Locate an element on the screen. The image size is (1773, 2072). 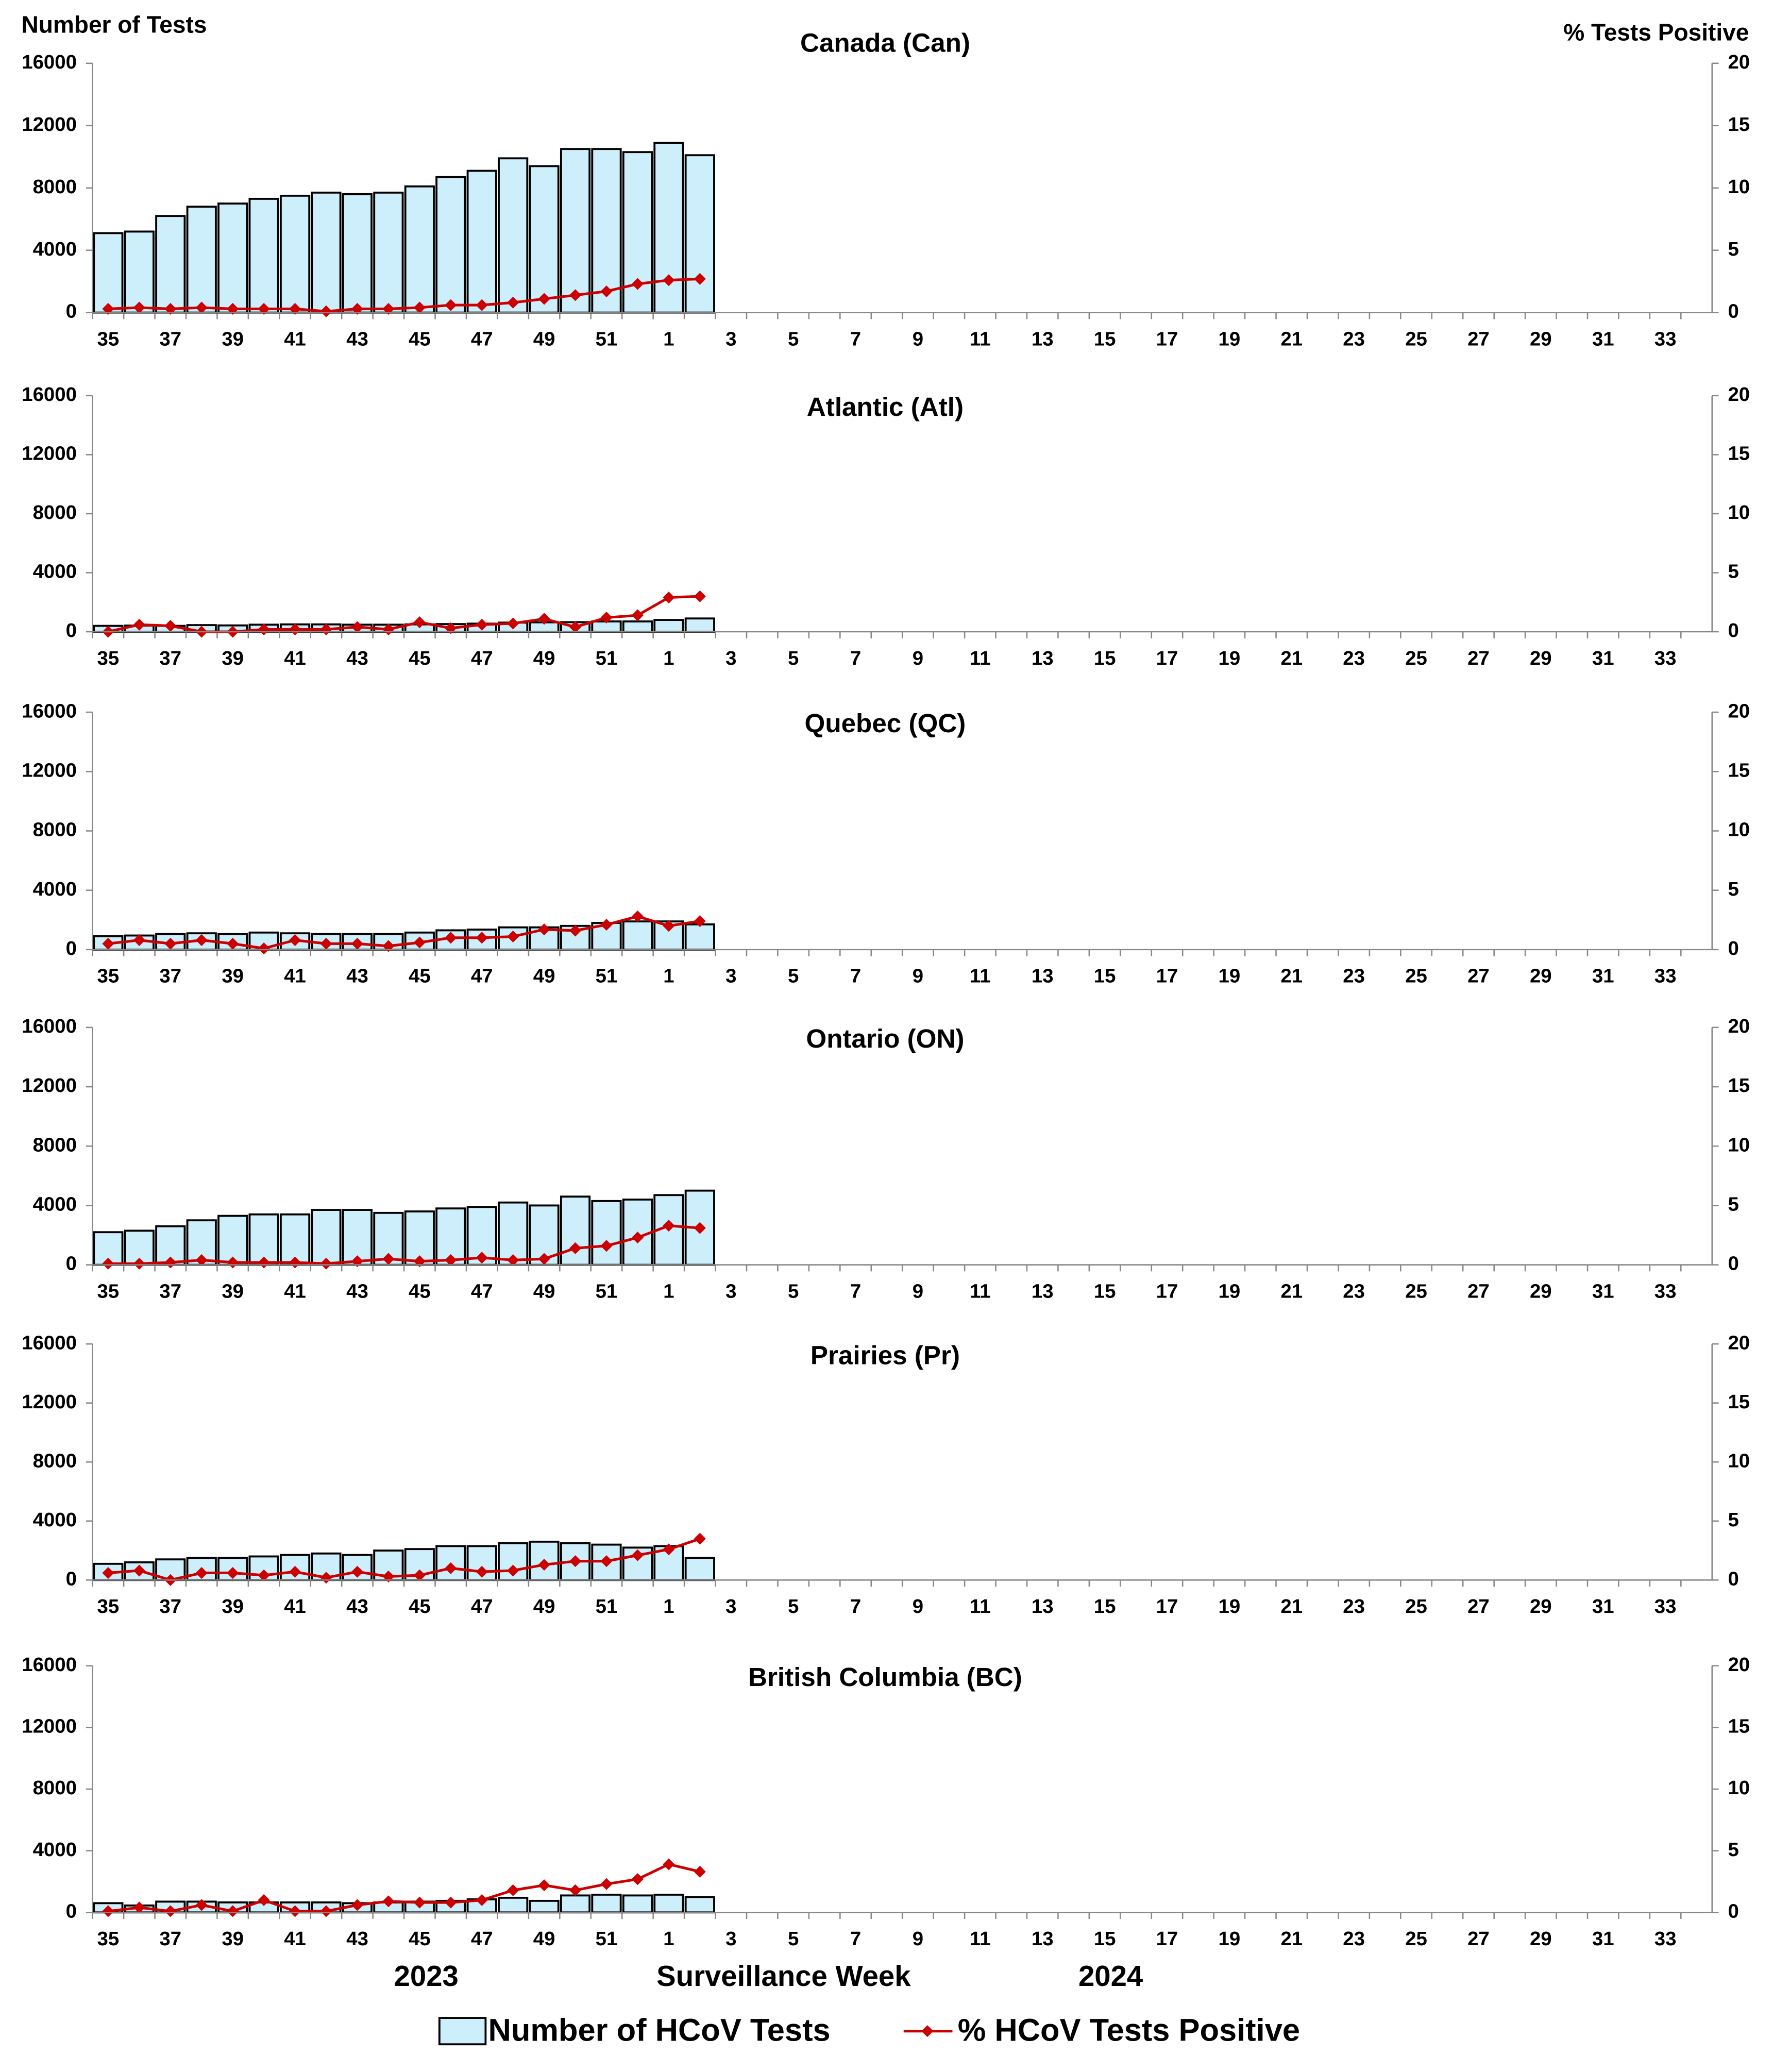
y-axis-label: Number of Tests is located at coordinates (114, 25).